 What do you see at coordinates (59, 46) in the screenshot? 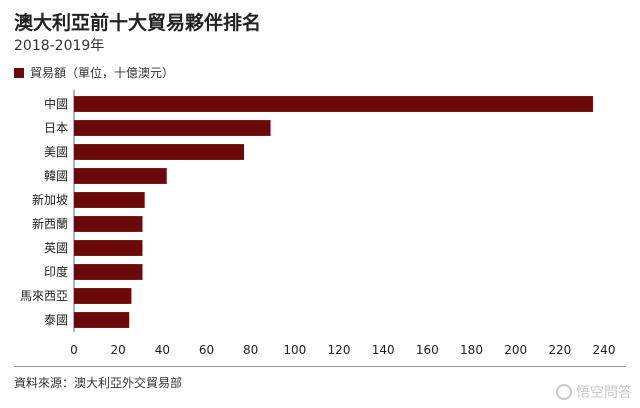
I see `chart-subtitle: 2018-2019年` at bounding box center [59, 46].